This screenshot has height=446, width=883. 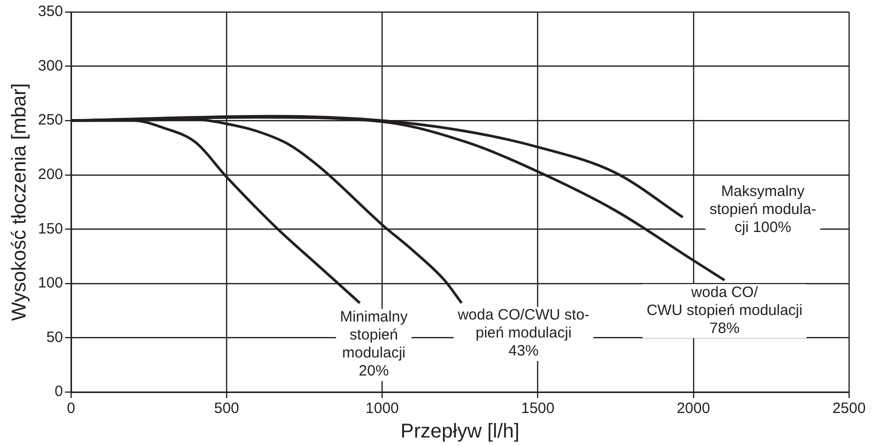 What do you see at coordinates (51, 229) in the screenshot?
I see `y-tick-label: 150` at bounding box center [51, 229].